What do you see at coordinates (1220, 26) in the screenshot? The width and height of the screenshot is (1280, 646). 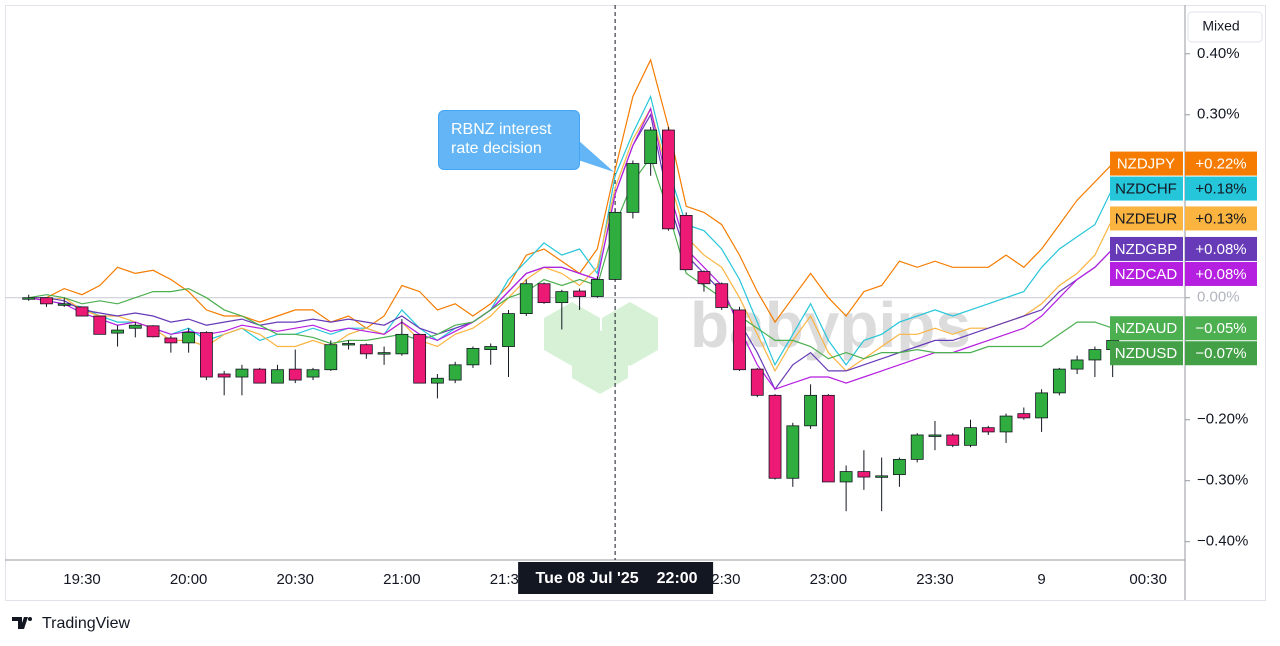 I see `mode-button-label: Mixed` at bounding box center [1220, 26].